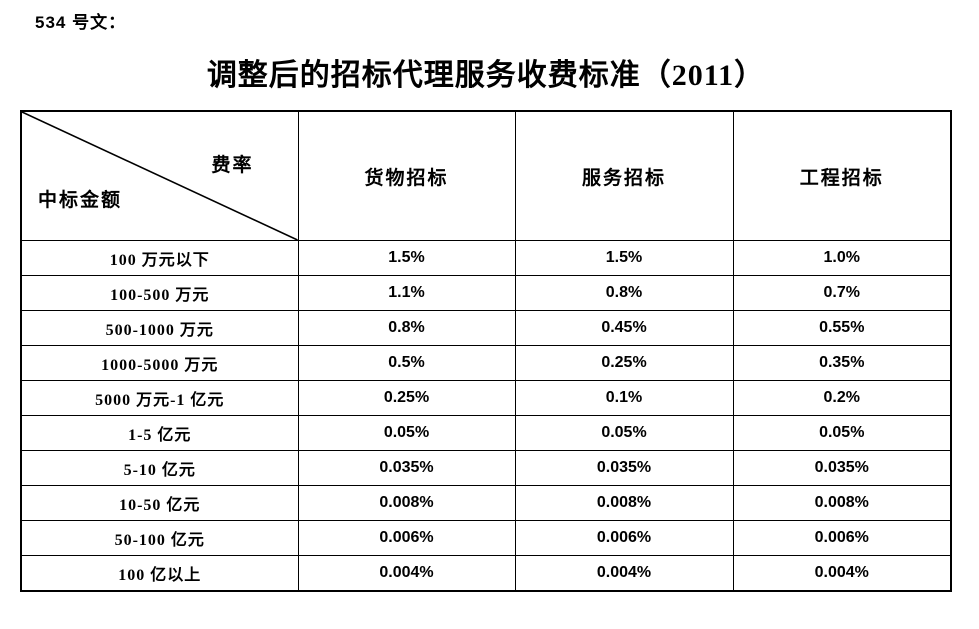 This screenshot has height=629, width=979. I want to click on table-row: 50-100 亿元 0.006% 0.006% 0.006%, so click(486, 538).